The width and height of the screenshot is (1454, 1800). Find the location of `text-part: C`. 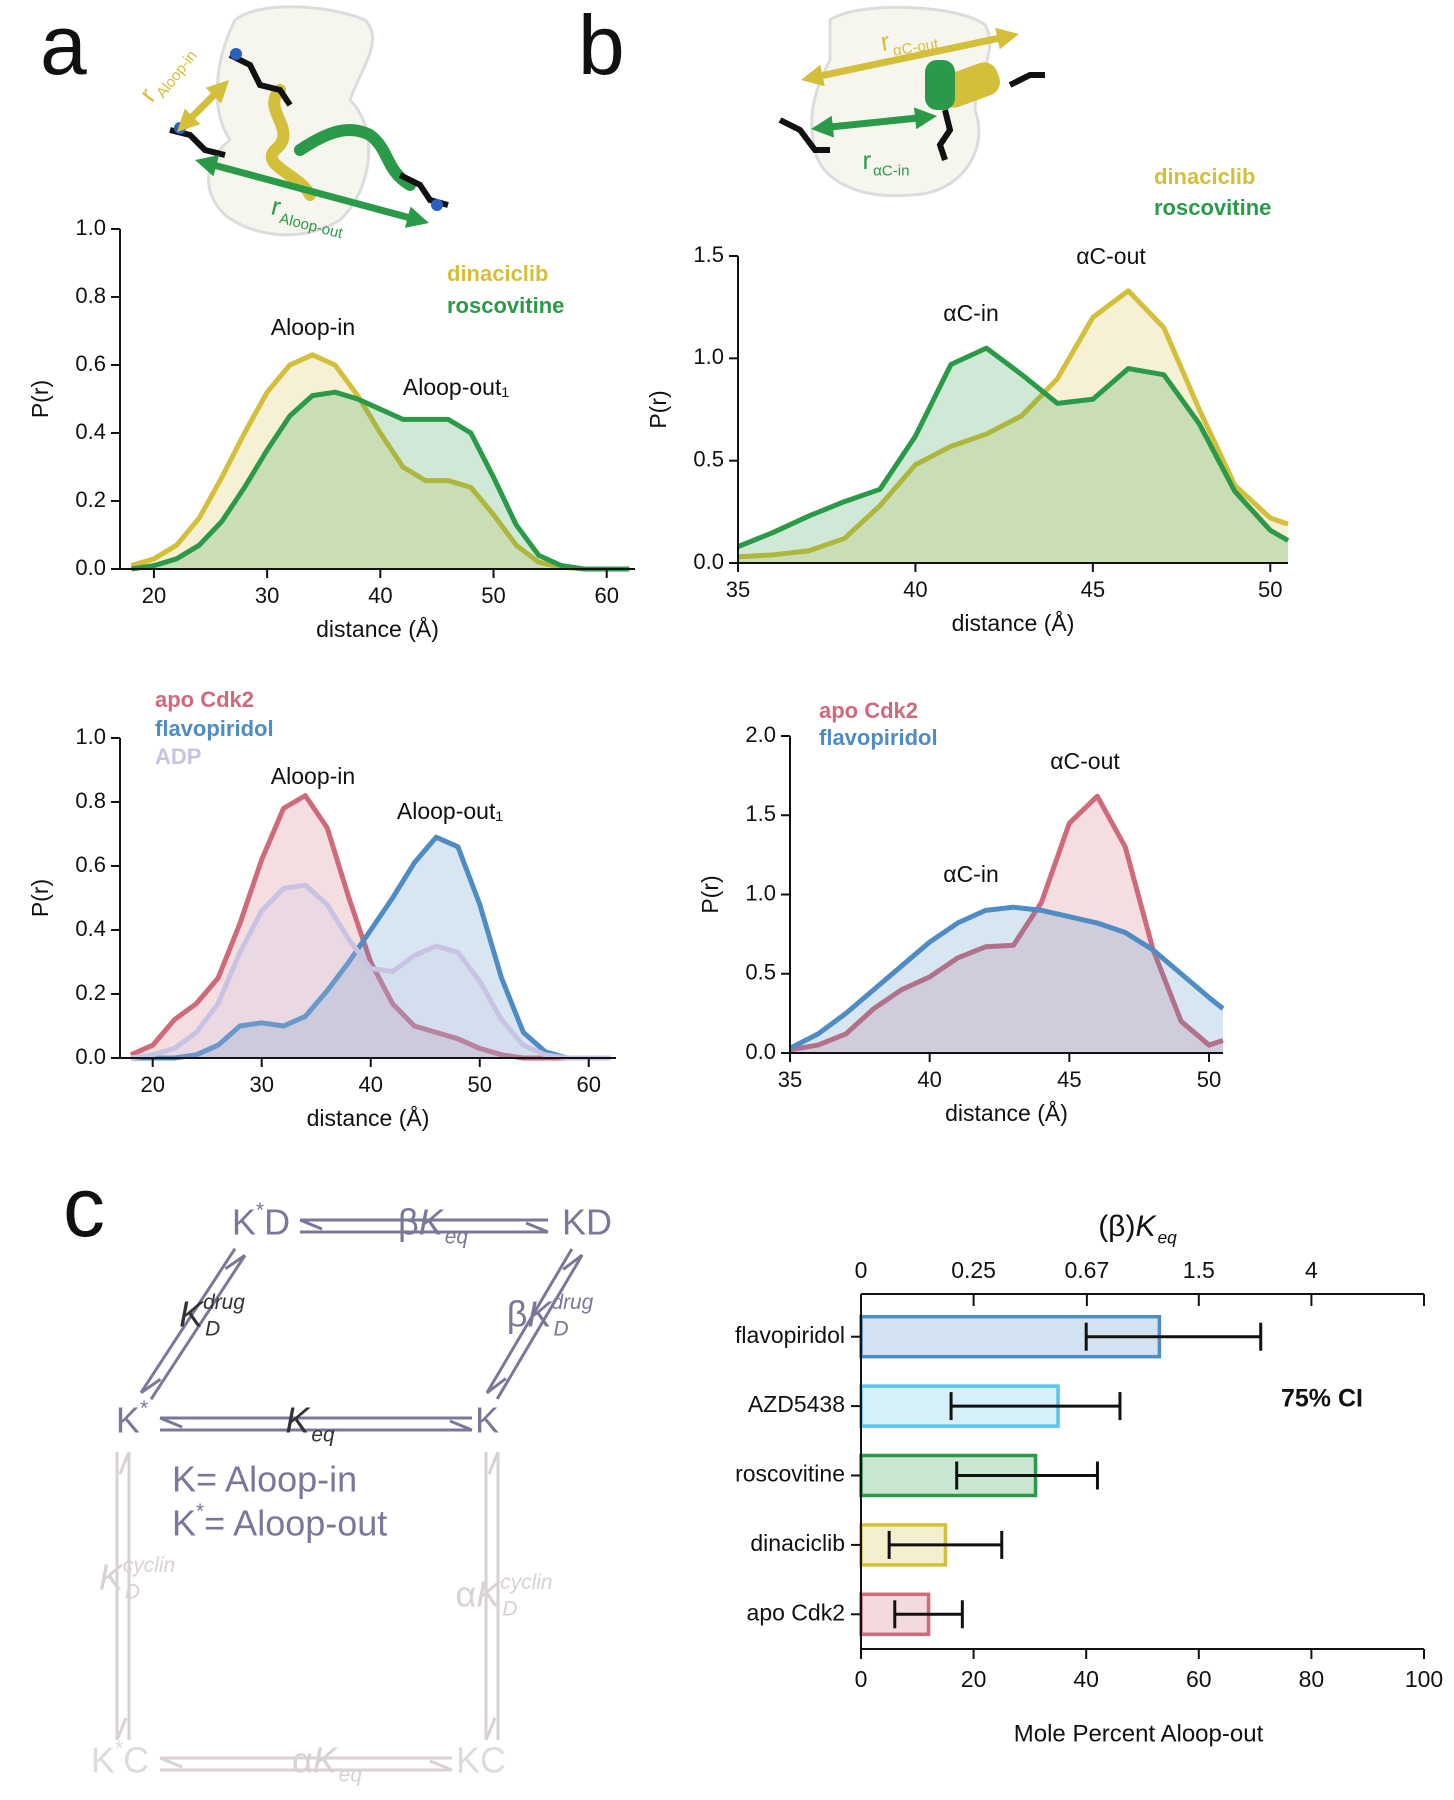

text-part: C is located at coordinates (136, 1760).